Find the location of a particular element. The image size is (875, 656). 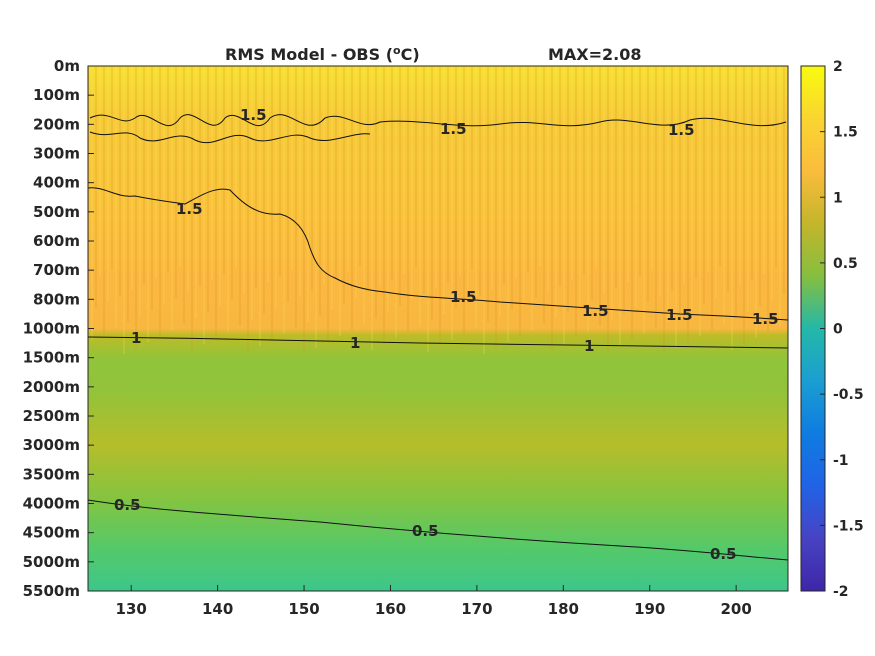

colorbar-tick-label: 0 is located at coordinates (838, 330).